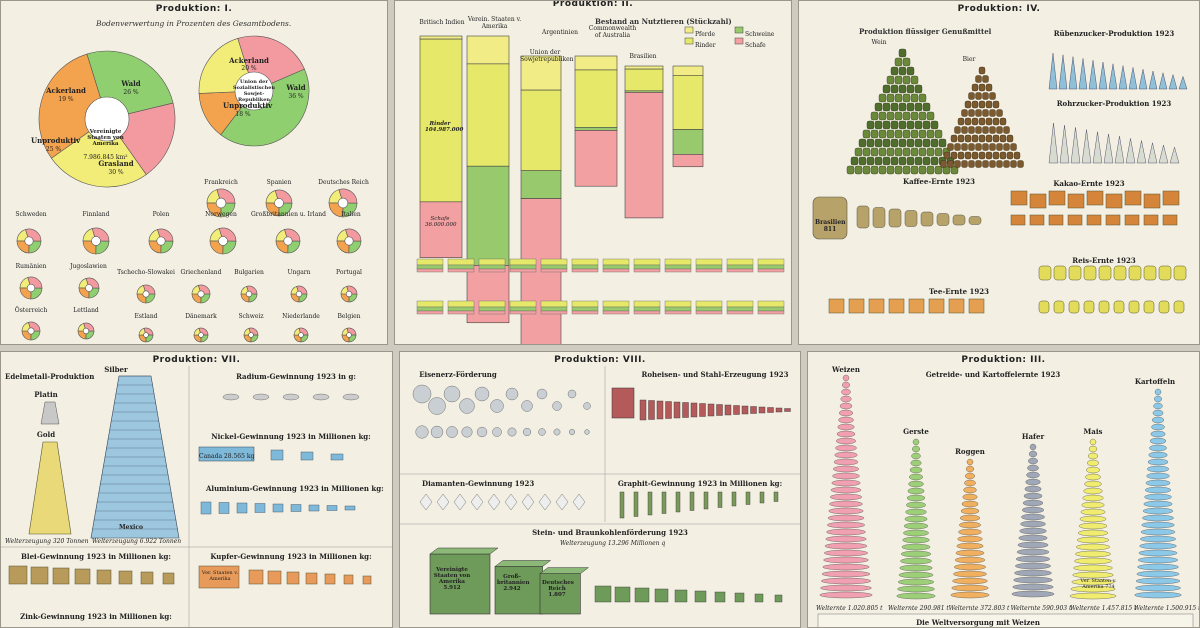  I want to click on label-ungarn: Ungarn, so click(299, 272).